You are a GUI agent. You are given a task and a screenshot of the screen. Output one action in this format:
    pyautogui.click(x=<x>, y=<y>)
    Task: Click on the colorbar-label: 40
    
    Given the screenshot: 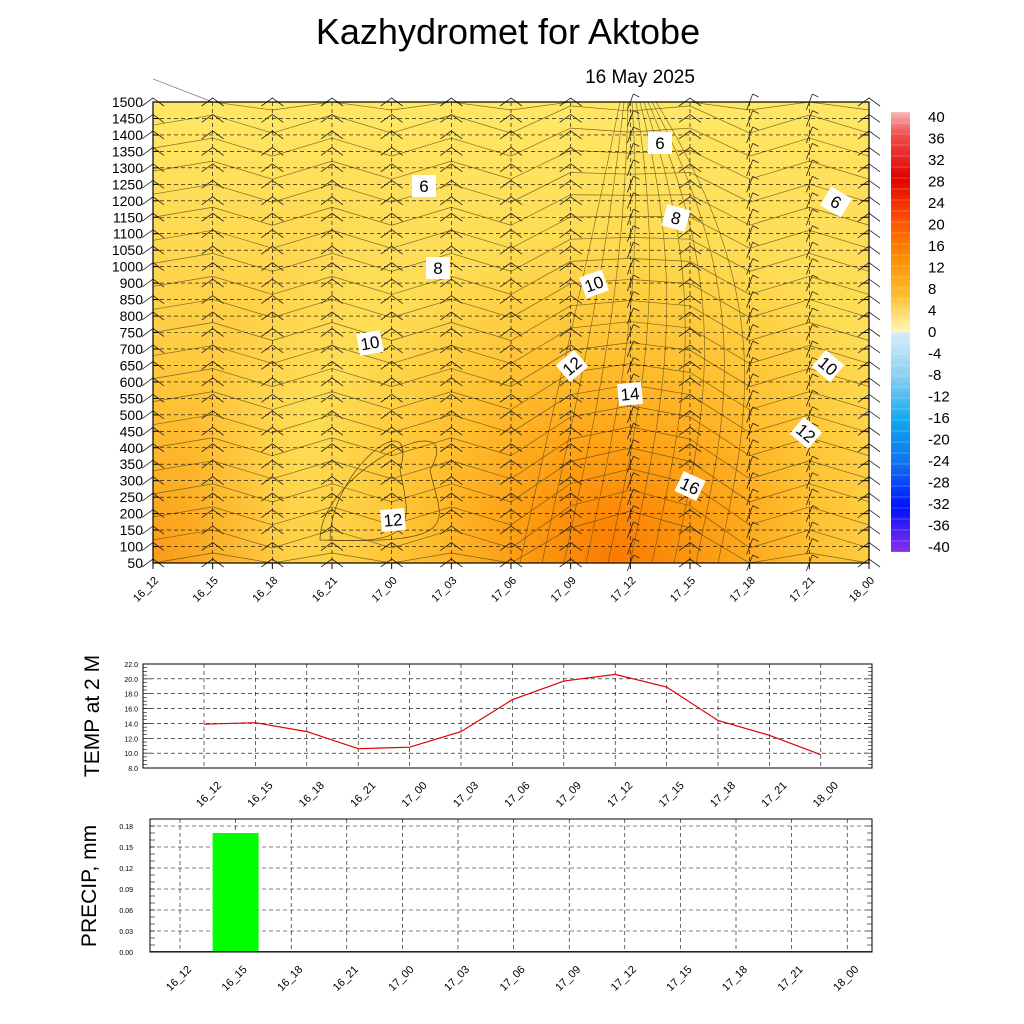 What is the action you would take?
    pyautogui.click(x=936, y=117)
    